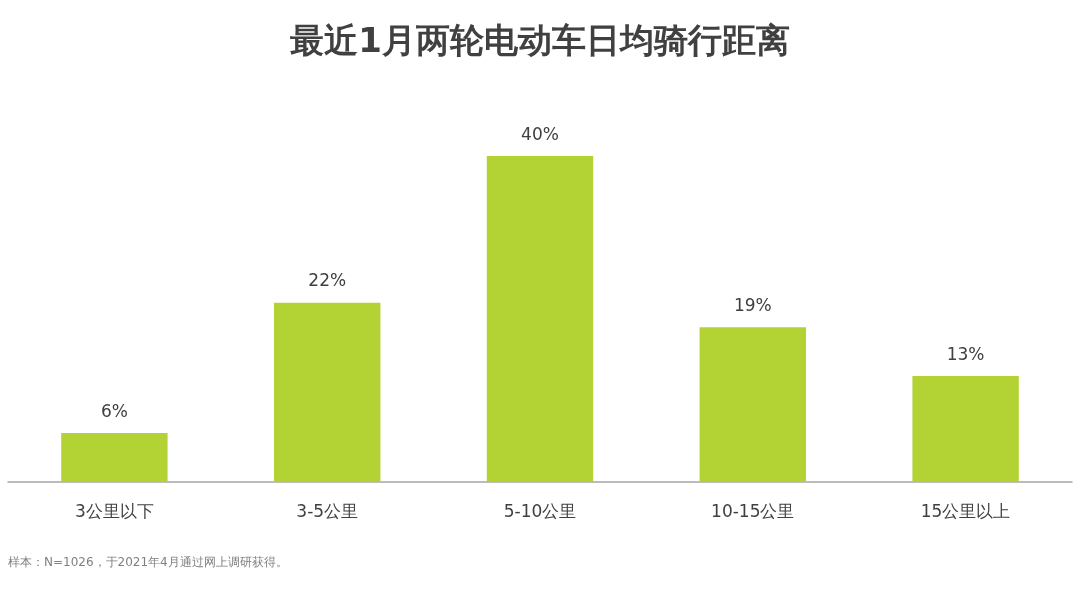 The image size is (1080, 608). I want to click on x-tick-label: 5-10公里, so click(540, 510).